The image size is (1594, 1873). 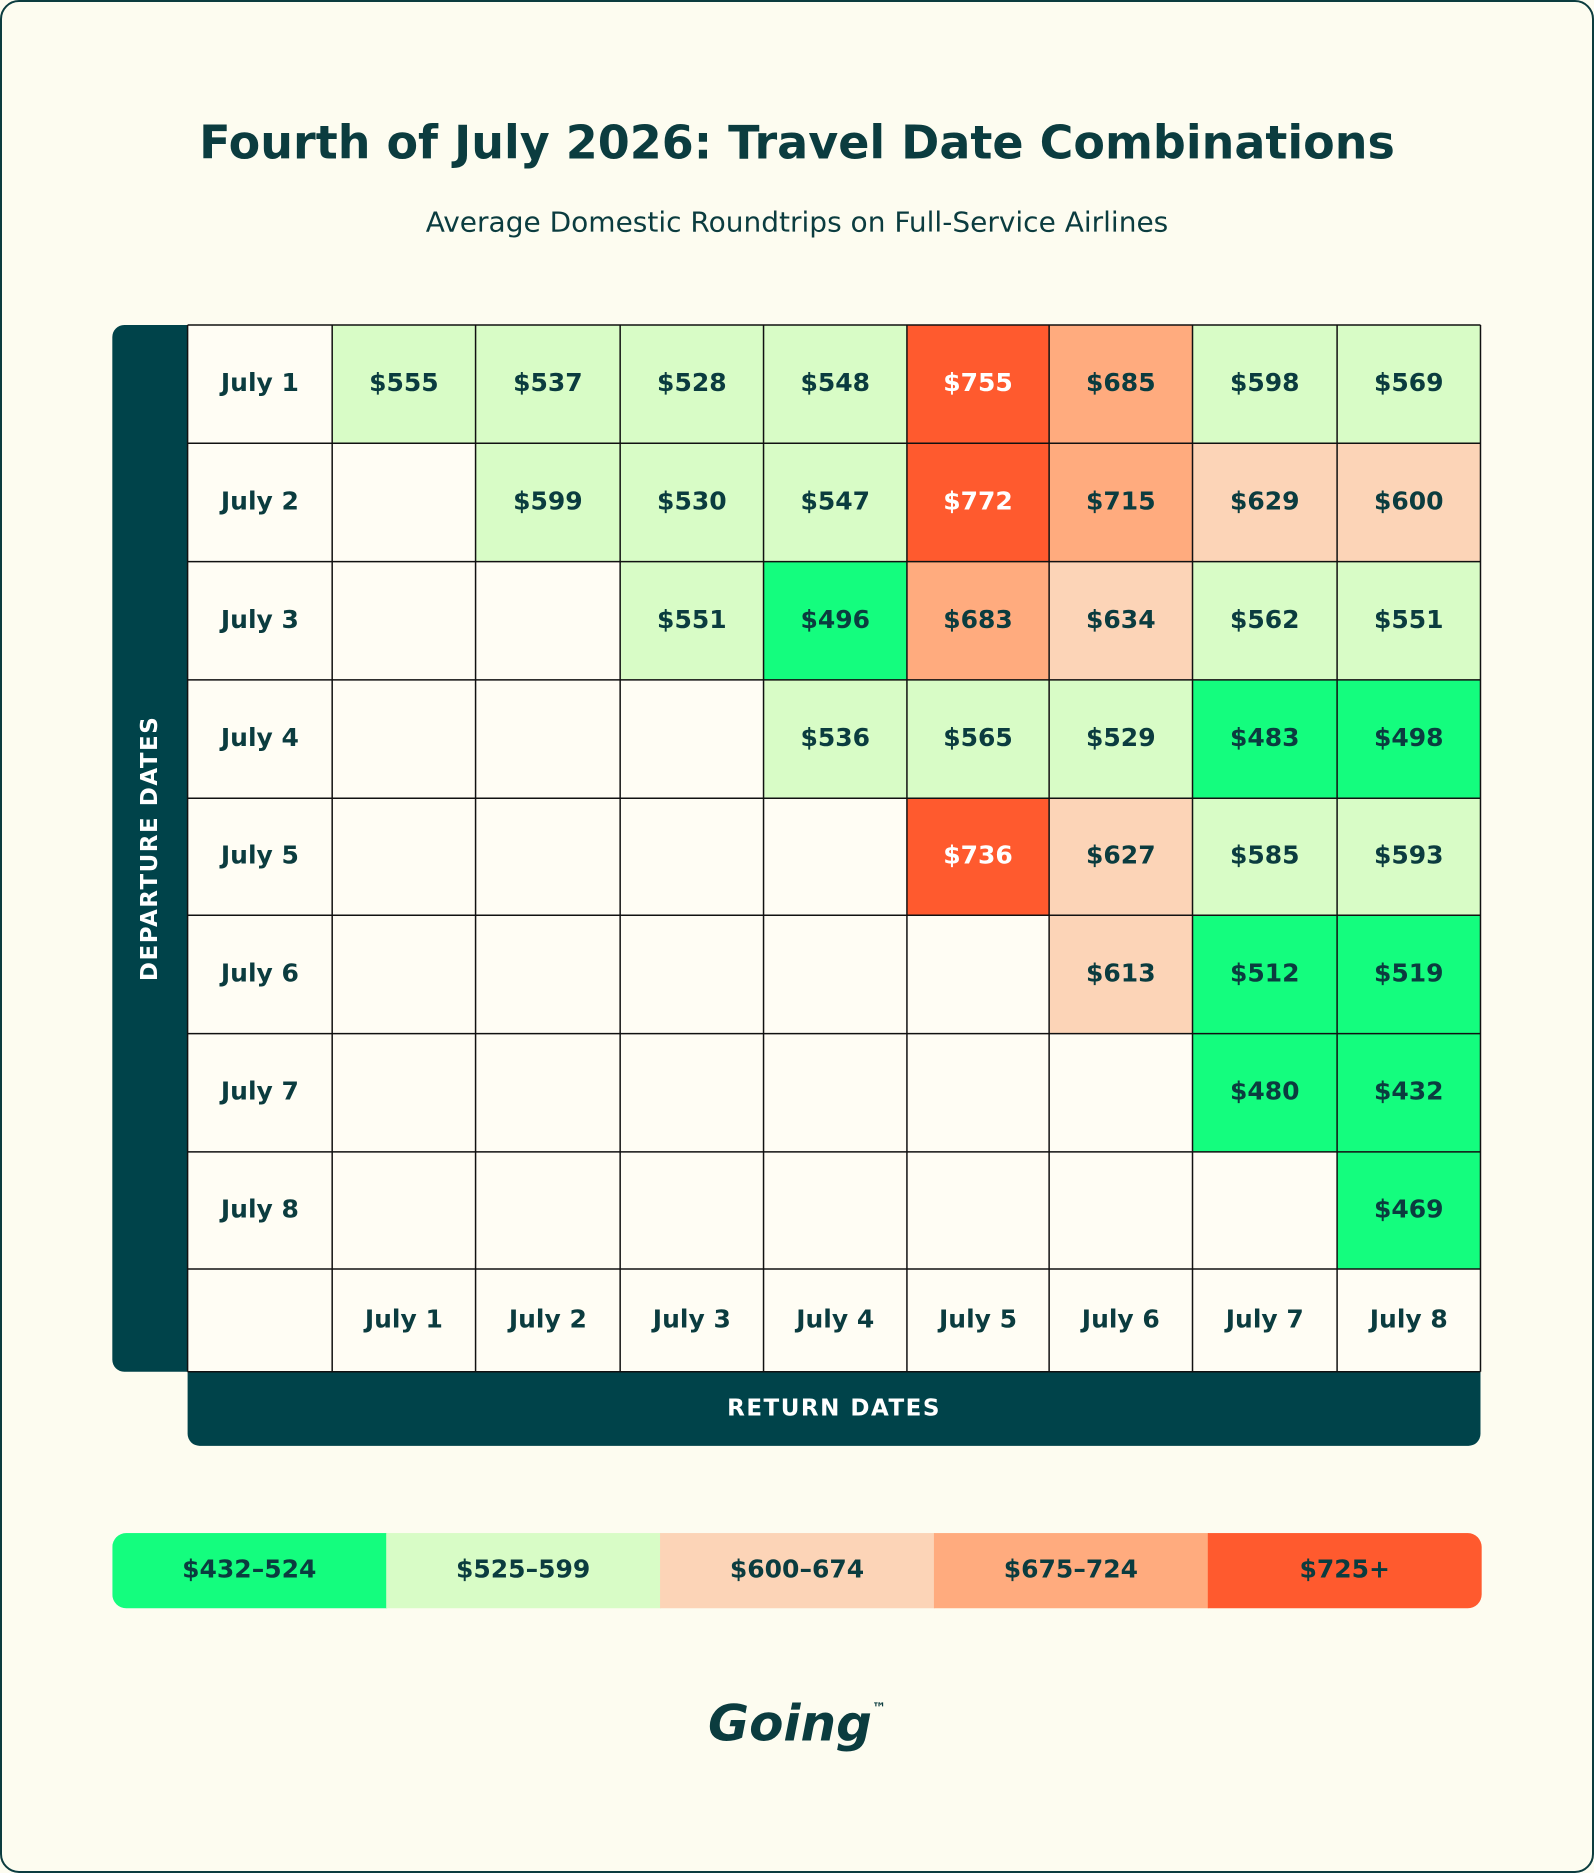 I want to click on cell-label: $496, so click(x=835, y=619).